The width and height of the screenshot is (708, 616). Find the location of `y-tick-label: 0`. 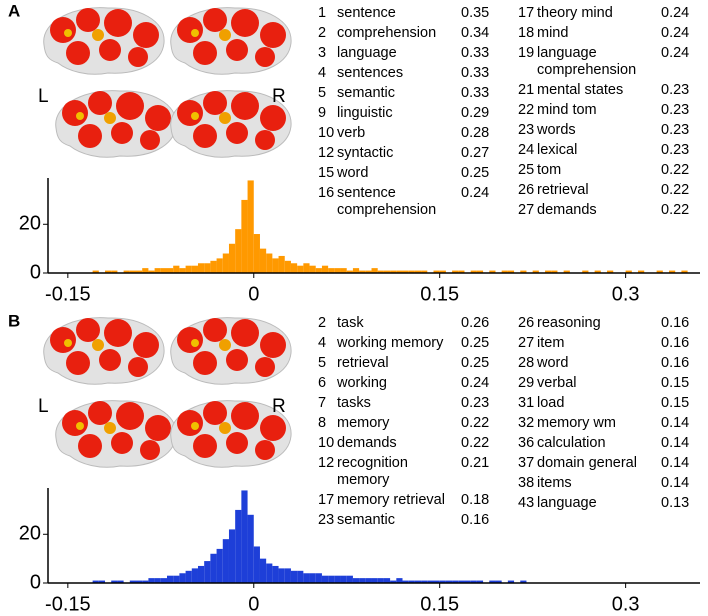

y-tick-label: 0 is located at coordinates (35, 582).